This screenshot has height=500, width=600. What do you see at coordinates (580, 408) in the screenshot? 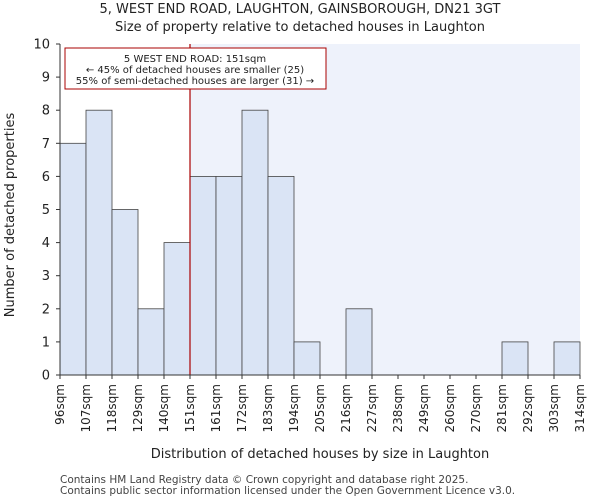
I see `x-tick-label: 314sqm` at bounding box center [580, 408].